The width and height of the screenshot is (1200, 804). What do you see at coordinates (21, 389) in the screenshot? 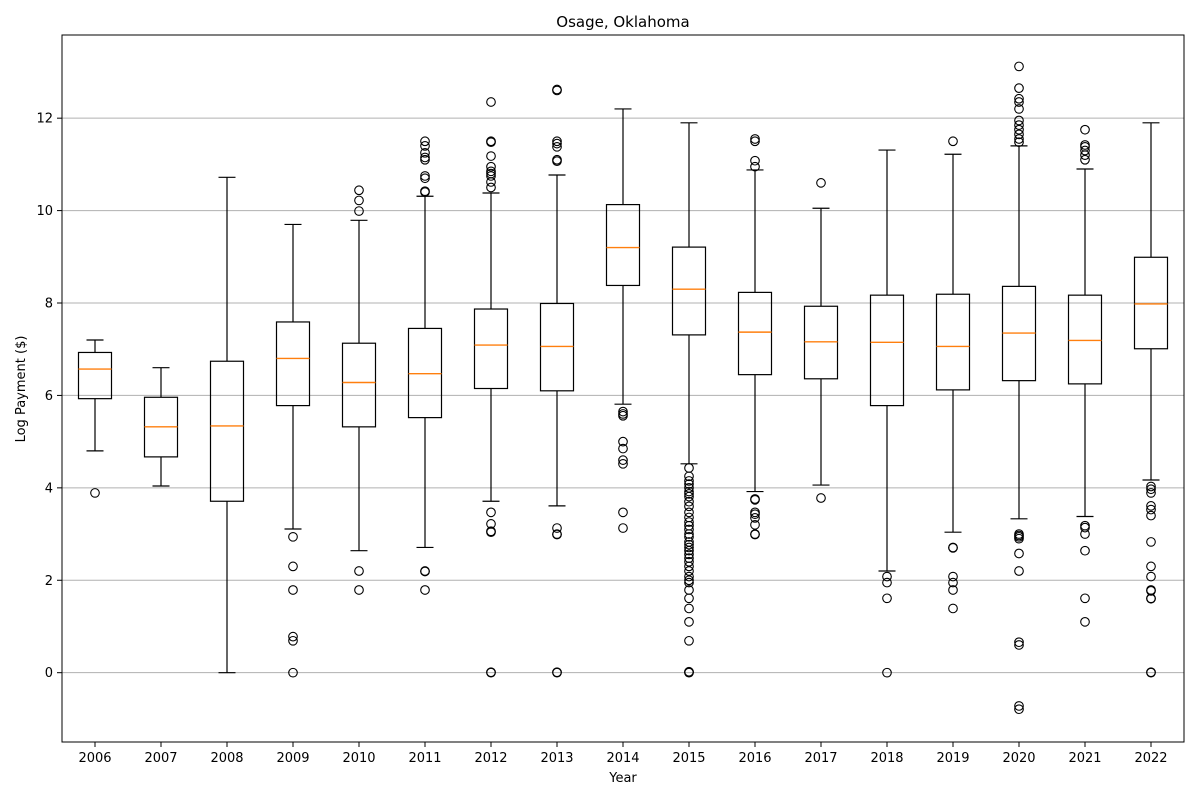
I see `y-axis-label: Log Payment ($)` at bounding box center [21, 389].